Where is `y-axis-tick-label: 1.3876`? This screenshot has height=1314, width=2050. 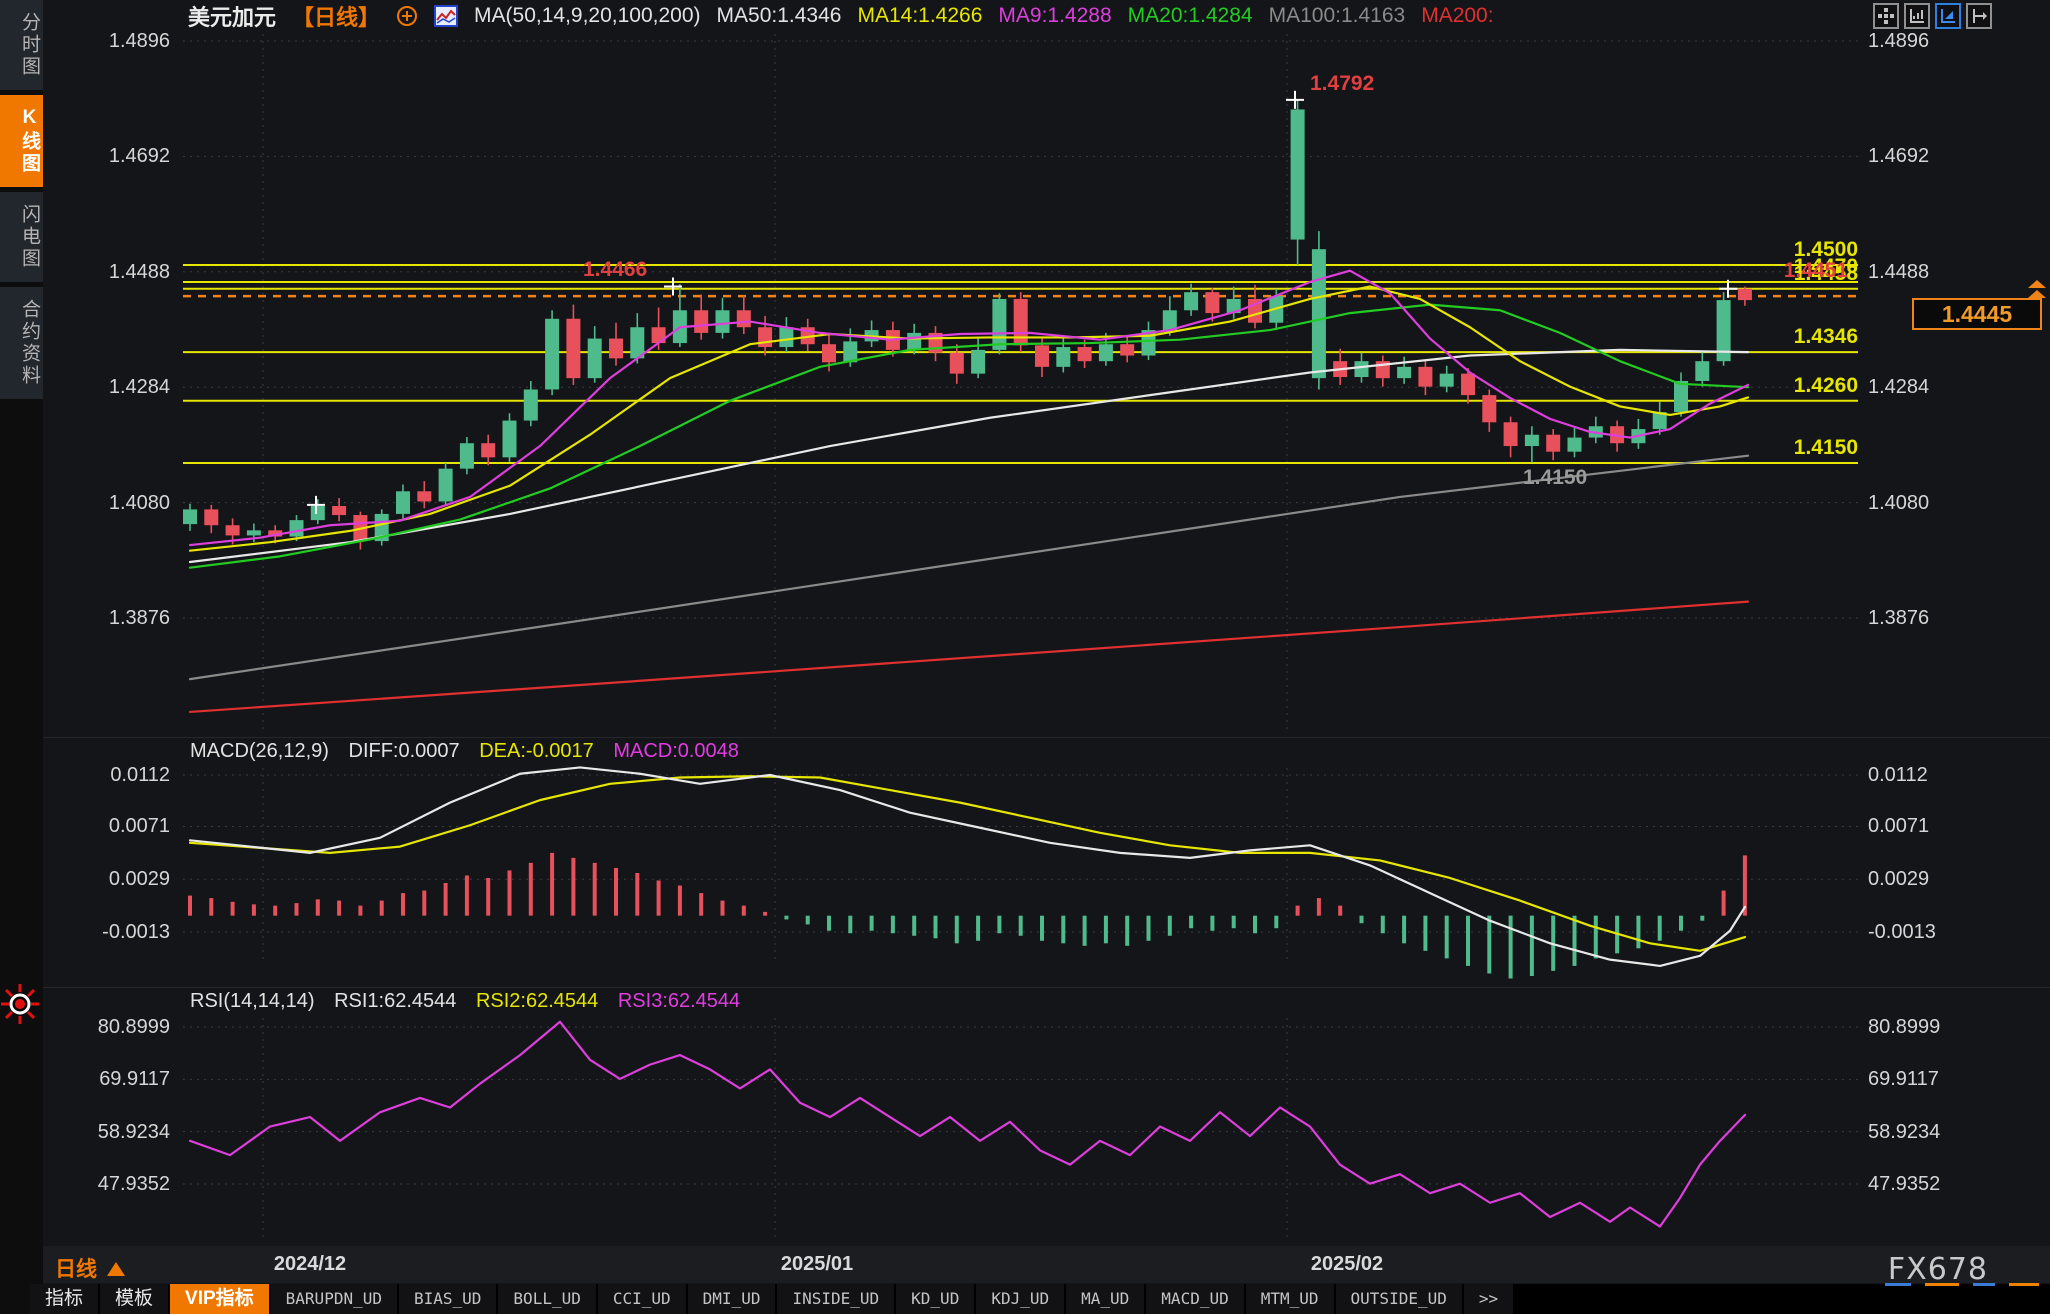
y-axis-tick-label: 1.3876 is located at coordinates (139, 618).